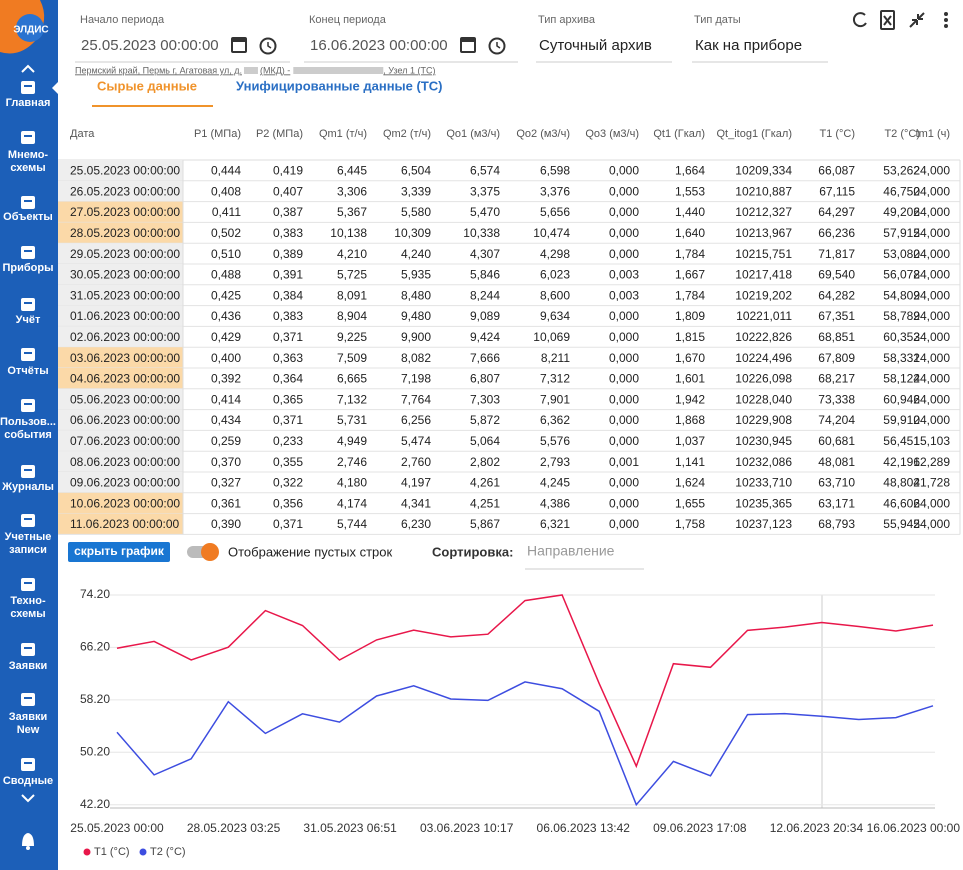 This screenshot has height=870, width=963. Describe the element at coordinates (917, 20) in the screenshot. I see `collapse-icon` at that location.